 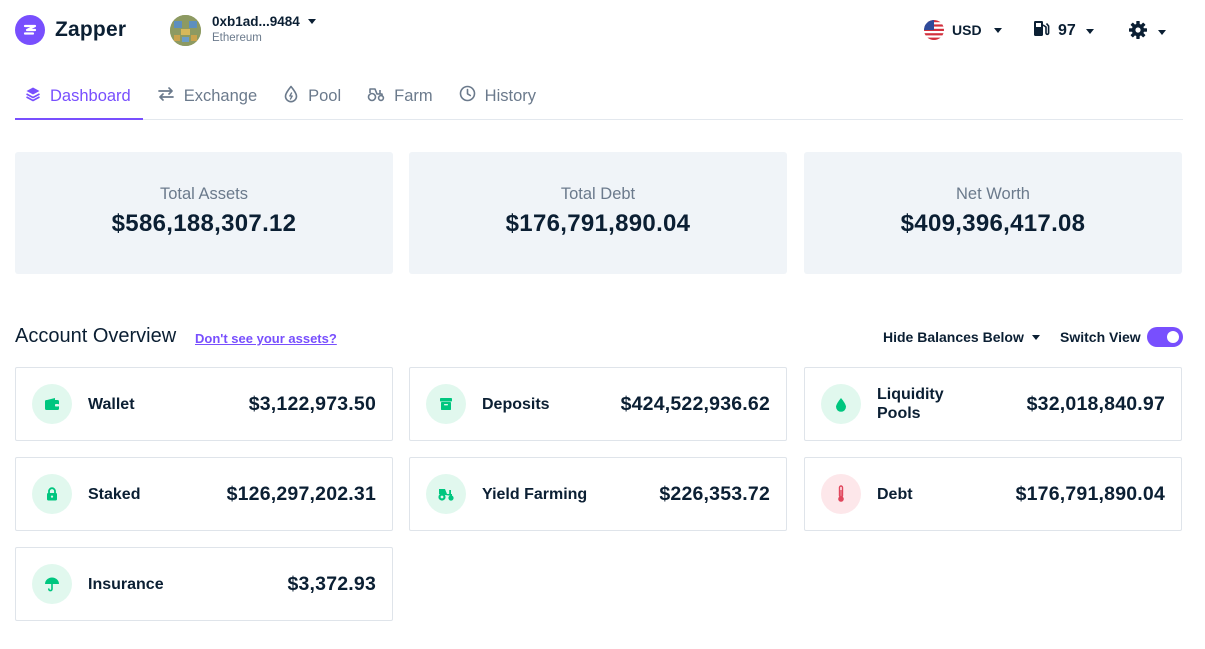 What do you see at coordinates (841, 494) in the screenshot?
I see `thermometer-icon` at bounding box center [841, 494].